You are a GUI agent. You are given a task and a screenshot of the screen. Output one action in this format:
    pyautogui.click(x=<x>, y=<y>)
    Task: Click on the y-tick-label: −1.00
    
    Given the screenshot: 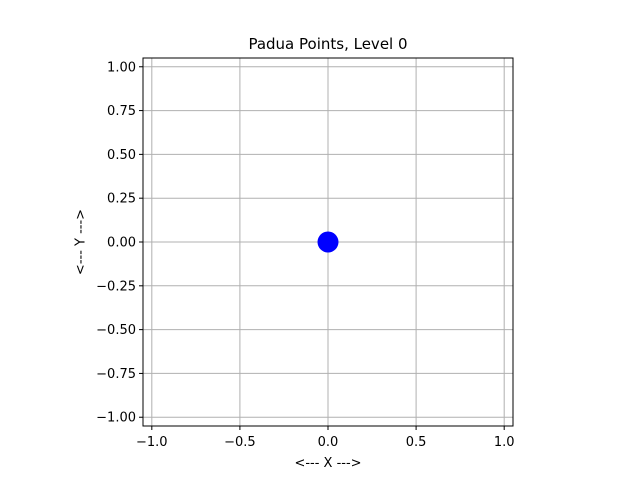 What is the action you would take?
    pyautogui.click(x=116, y=418)
    